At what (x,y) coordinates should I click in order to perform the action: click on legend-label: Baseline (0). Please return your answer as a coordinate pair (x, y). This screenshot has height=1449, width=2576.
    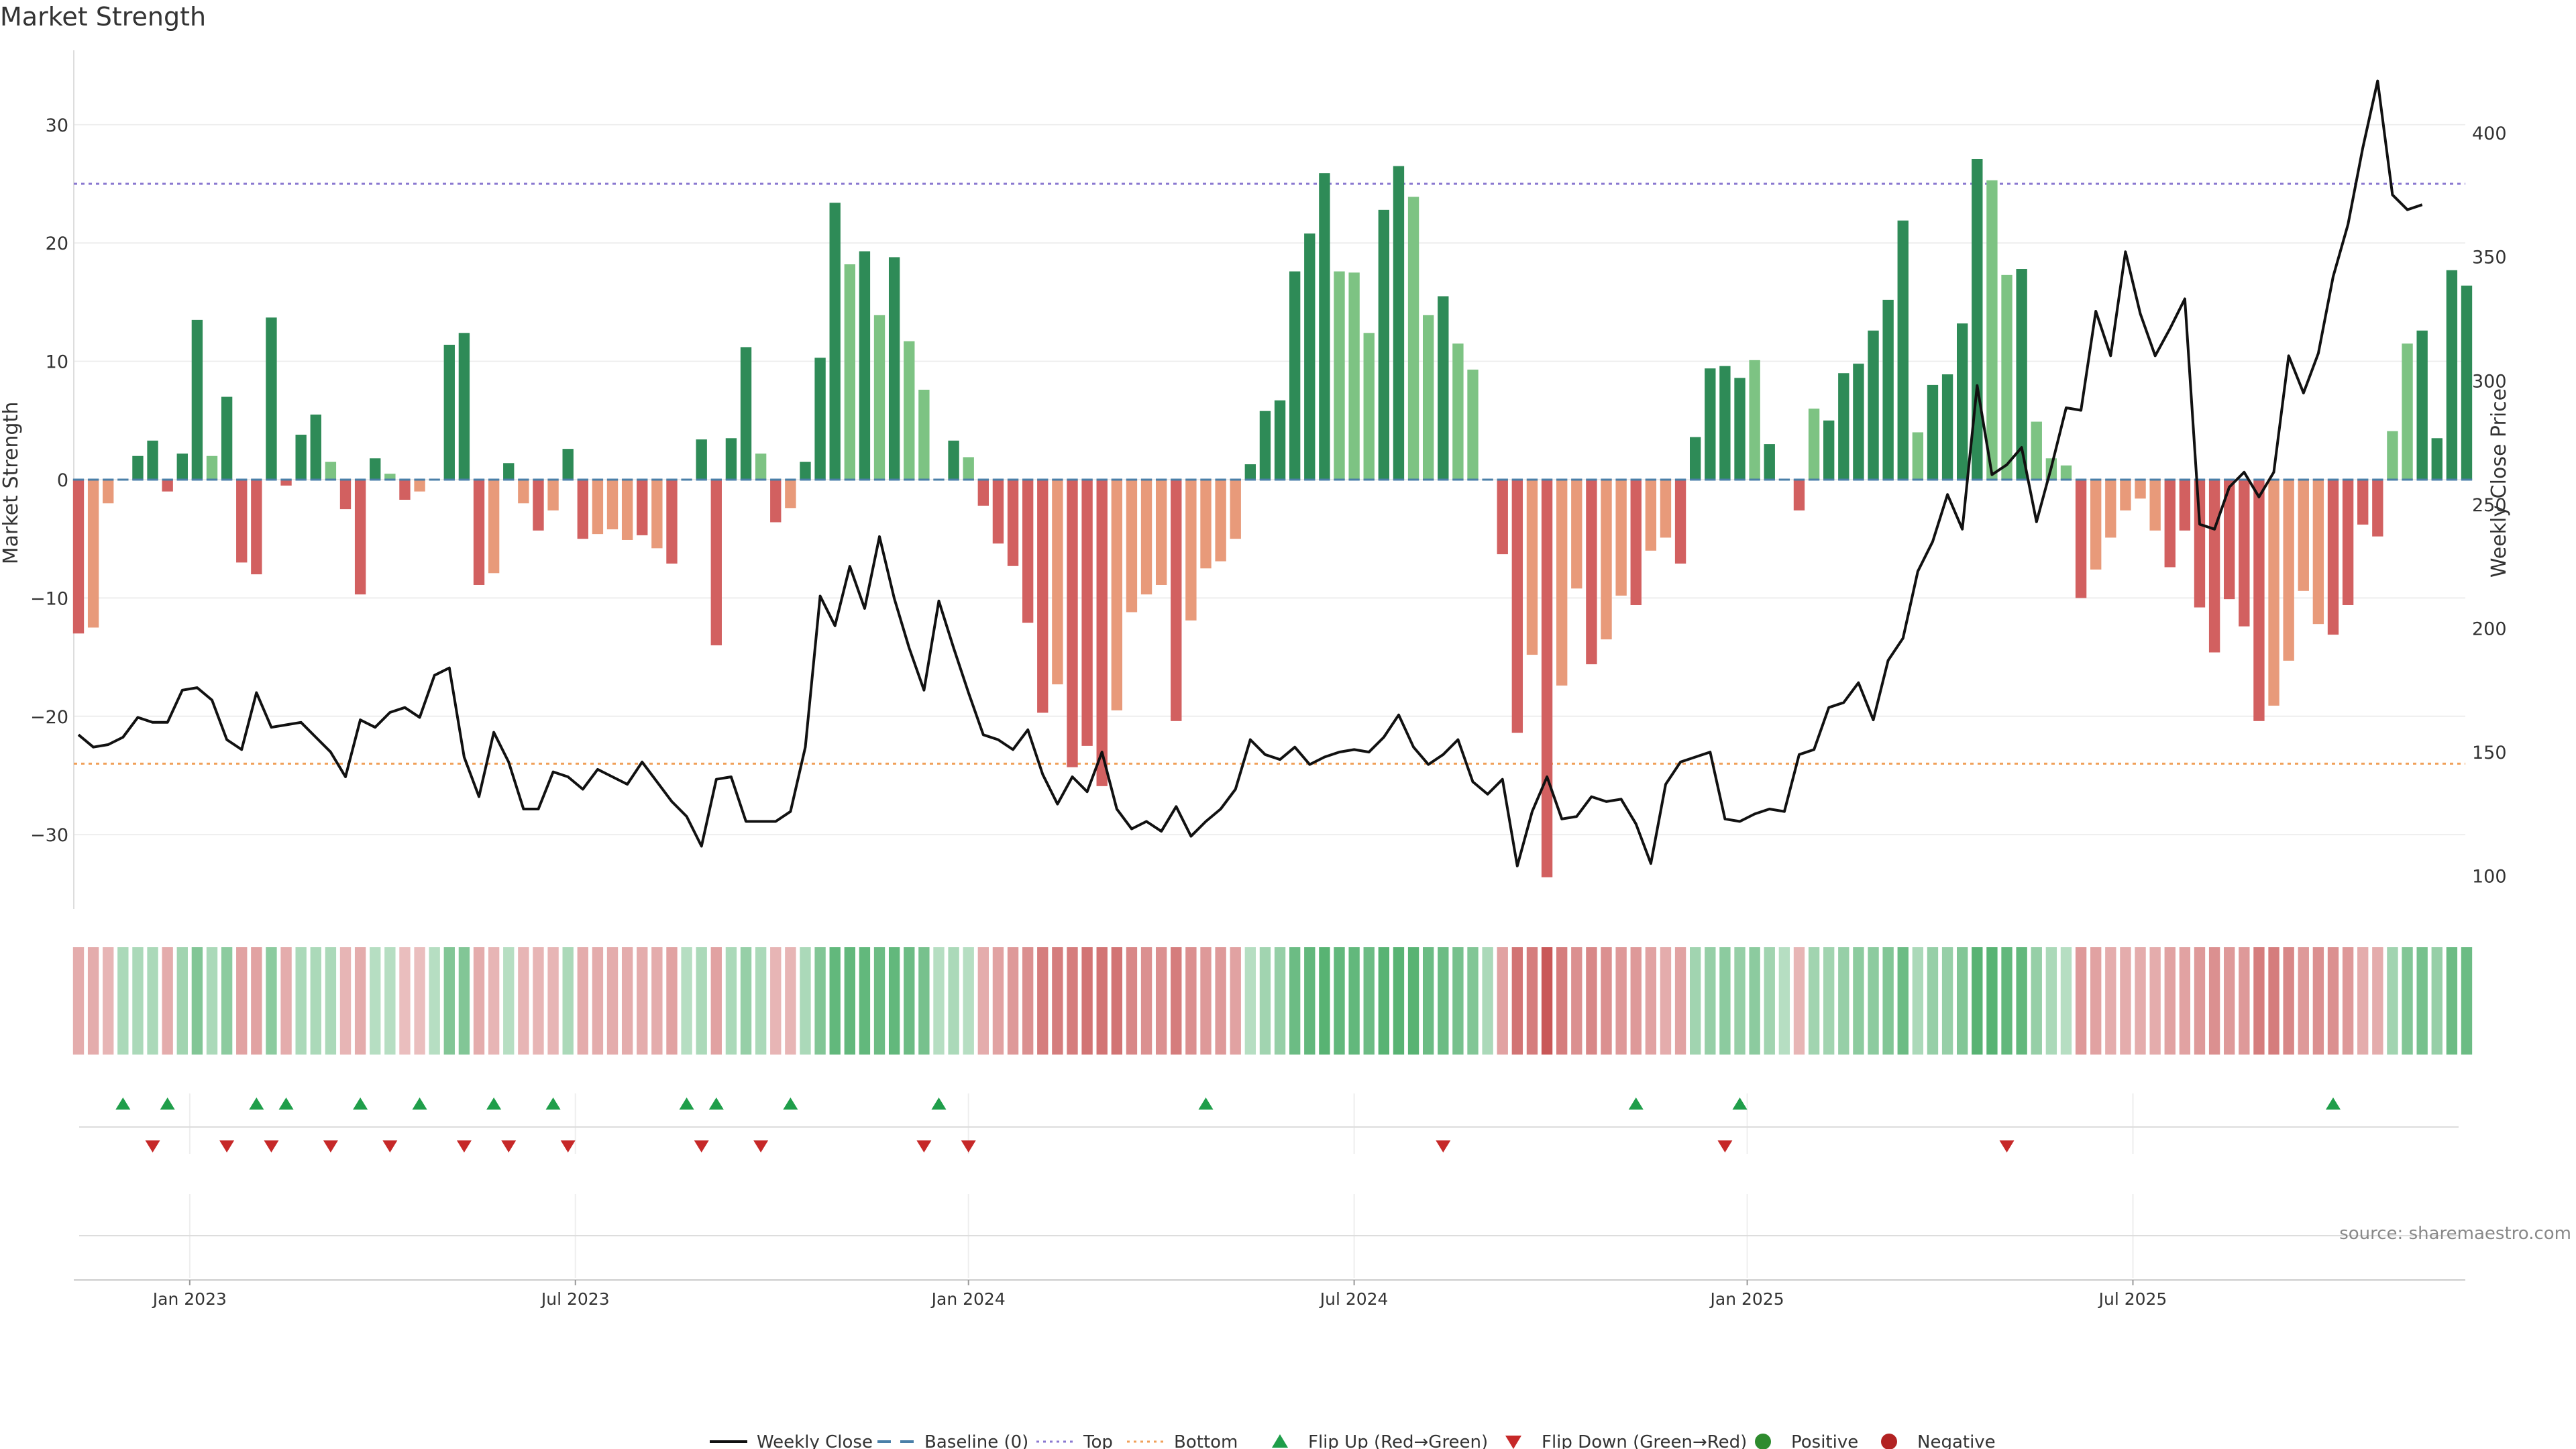
    Looking at the image, I should click on (976, 1440).